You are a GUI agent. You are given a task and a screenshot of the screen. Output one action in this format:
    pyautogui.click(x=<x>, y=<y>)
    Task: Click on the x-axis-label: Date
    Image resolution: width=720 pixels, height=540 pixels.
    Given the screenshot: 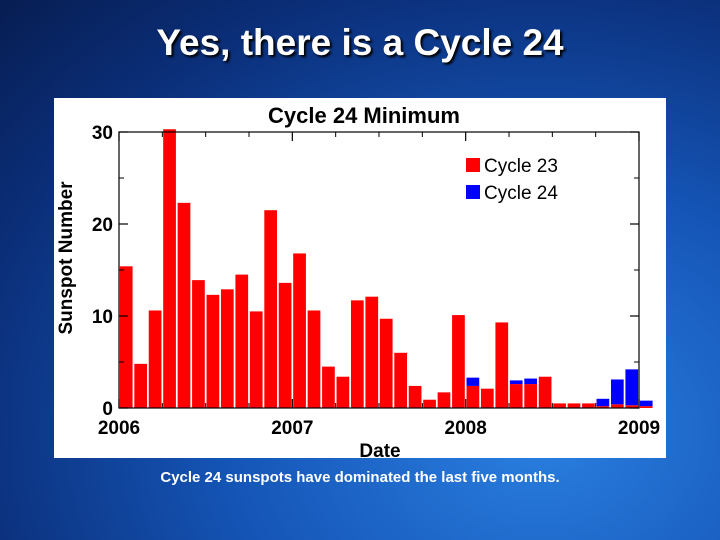 What is the action you would take?
    pyautogui.click(x=379, y=449)
    